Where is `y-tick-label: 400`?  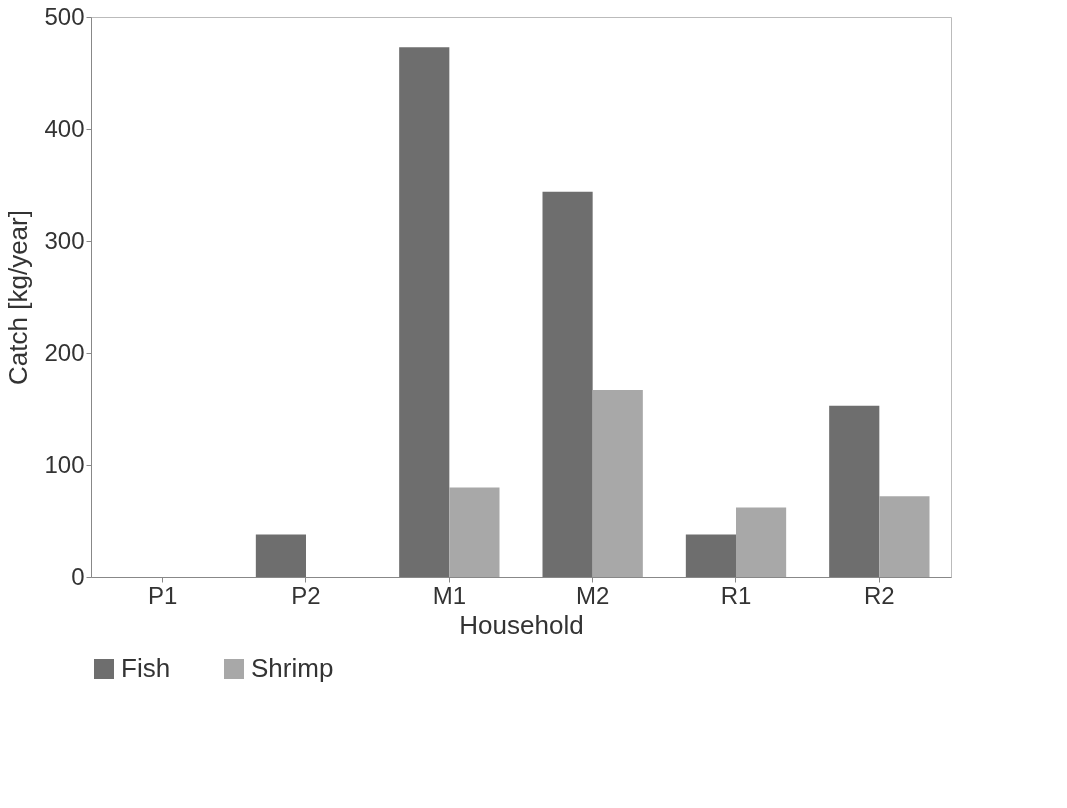
y-tick-label: 400 is located at coordinates (64, 128).